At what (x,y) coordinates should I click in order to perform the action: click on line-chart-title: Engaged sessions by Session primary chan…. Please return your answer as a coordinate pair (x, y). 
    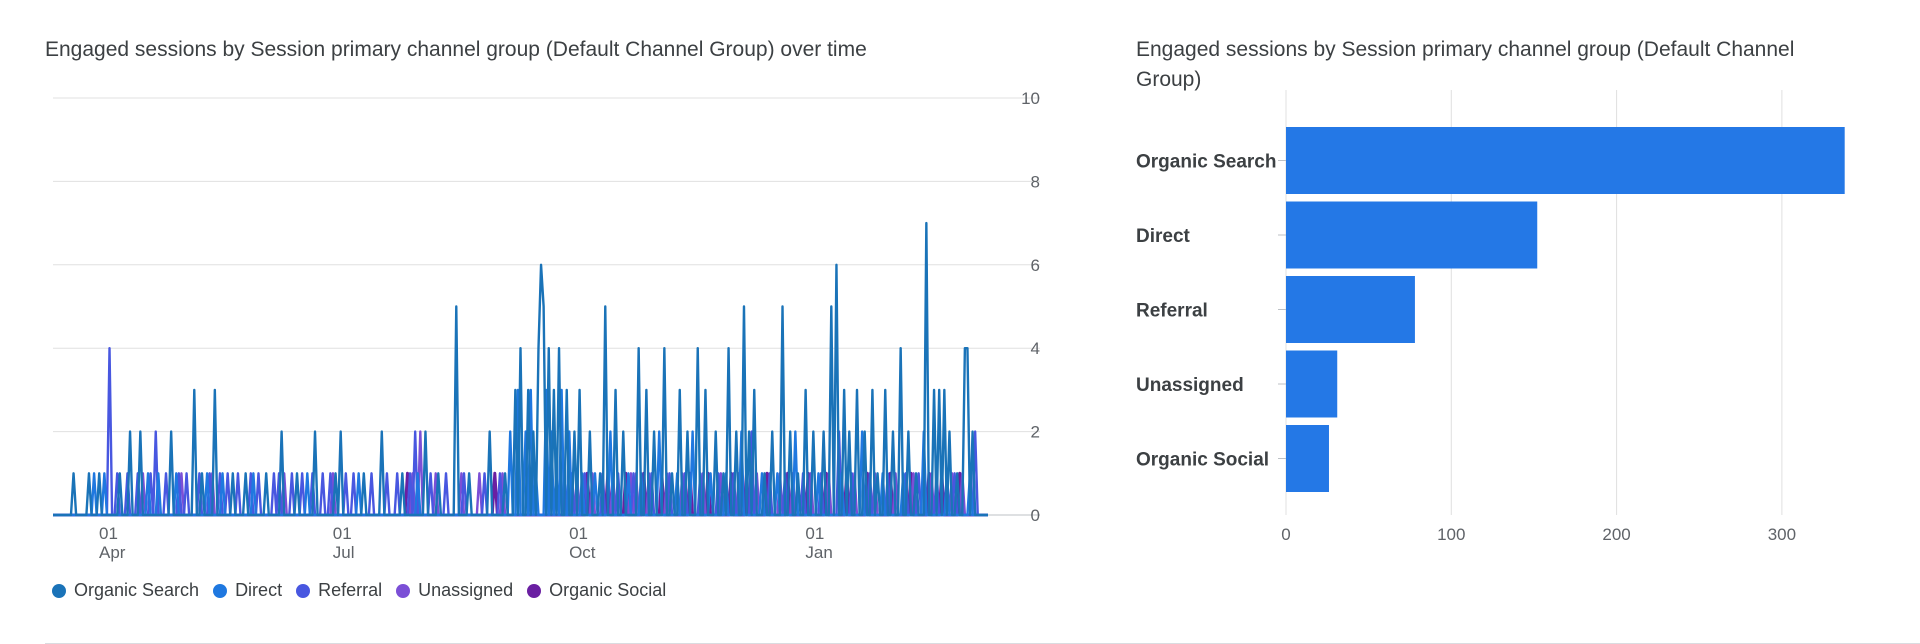
    Looking at the image, I should click on (456, 49).